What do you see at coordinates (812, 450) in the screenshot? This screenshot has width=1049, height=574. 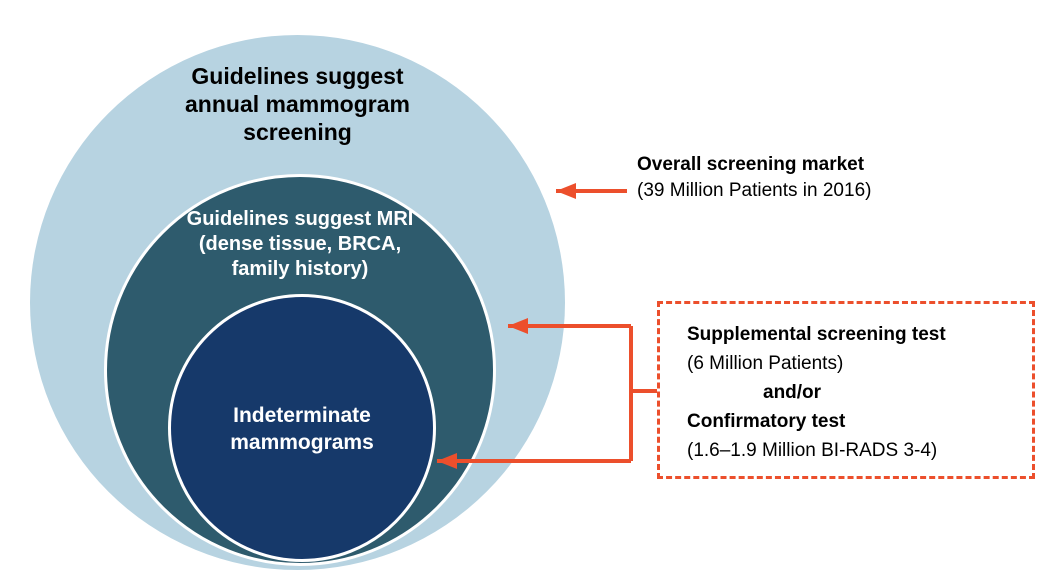 I see `supplemental-box-line-5: (1.6–1.9 Million BI-RADS 3-4)` at bounding box center [812, 450].